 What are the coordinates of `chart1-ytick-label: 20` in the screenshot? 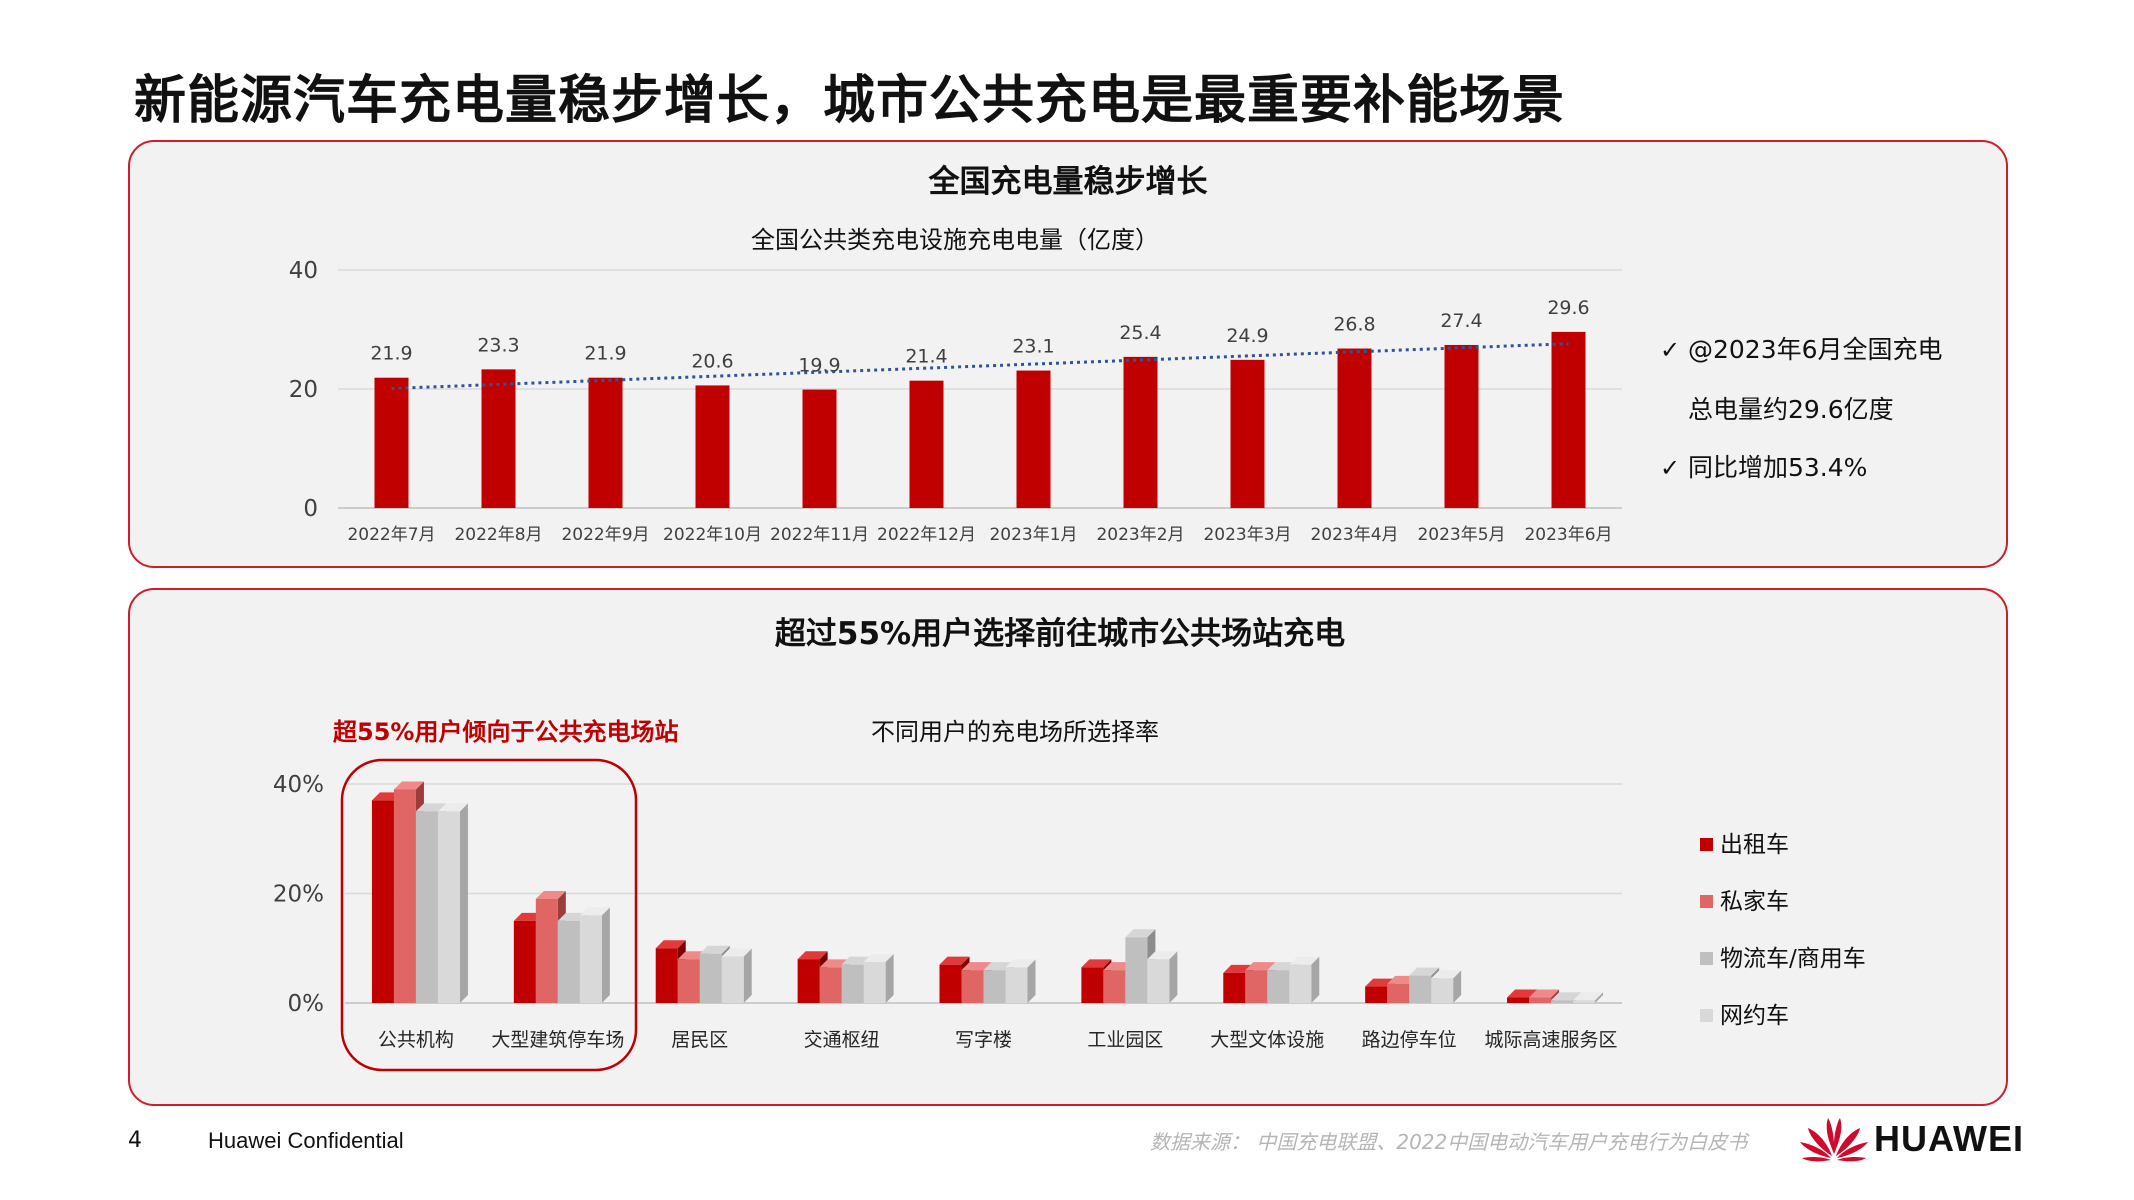 It's located at (303, 390).